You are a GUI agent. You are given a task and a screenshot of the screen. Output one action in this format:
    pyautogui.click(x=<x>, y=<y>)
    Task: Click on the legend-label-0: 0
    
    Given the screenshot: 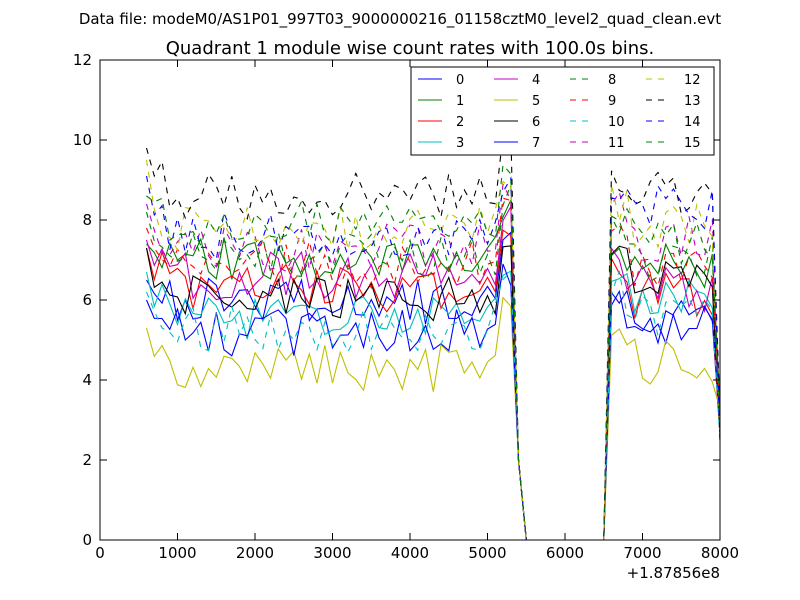 What is the action you would take?
    pyautogui.click(x=460, y=80)
    